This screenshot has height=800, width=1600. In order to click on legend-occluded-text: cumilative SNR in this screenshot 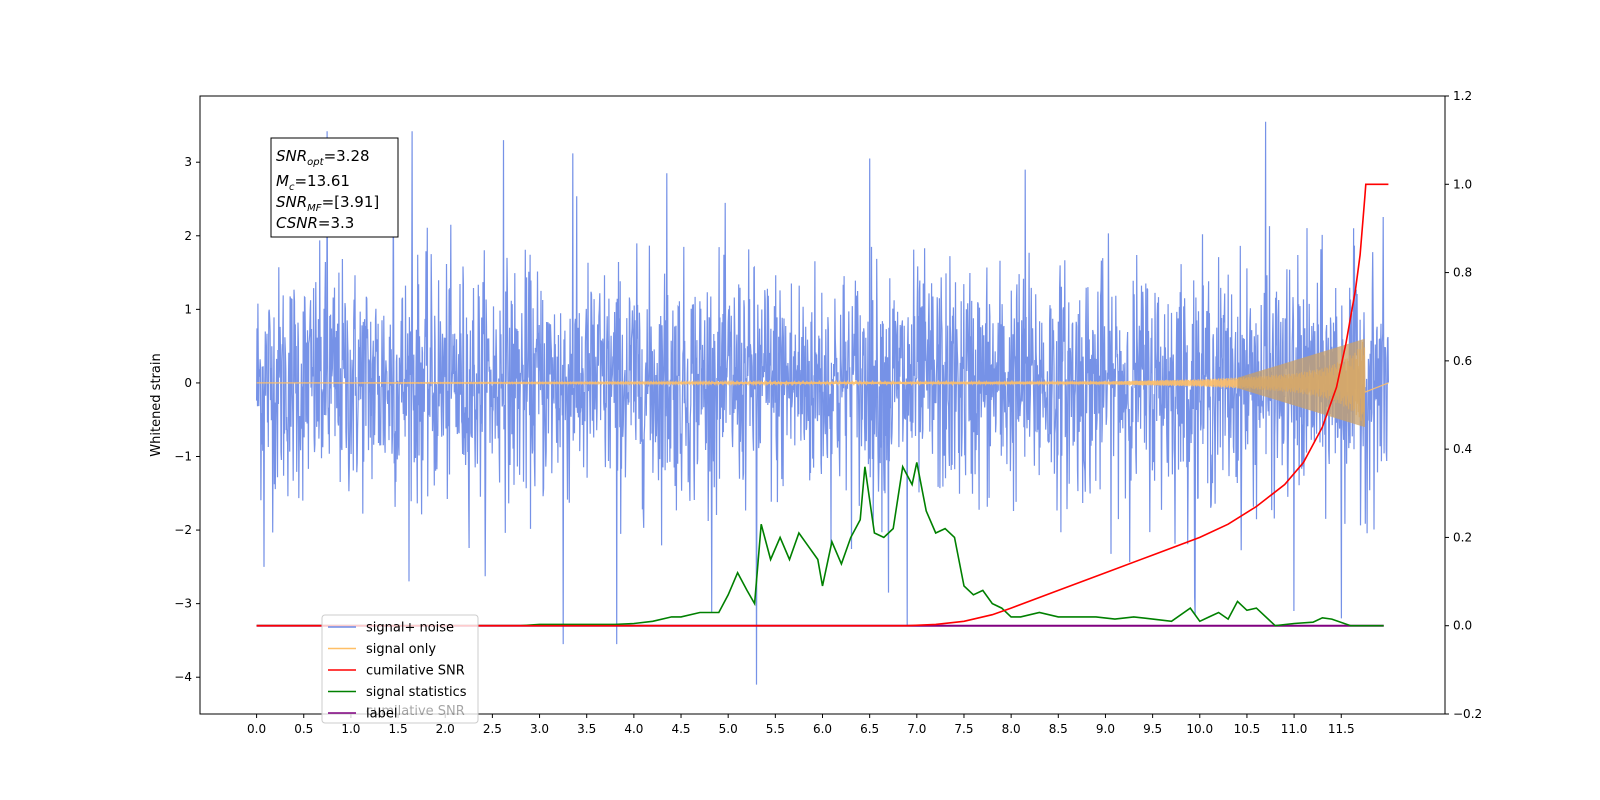, I will do `click(415, 711)`.